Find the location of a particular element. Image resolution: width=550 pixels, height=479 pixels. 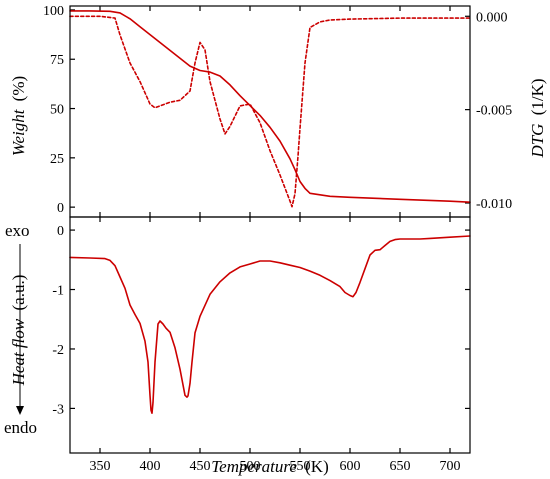

bottom-ylabel-name: Heat flow is located at coordinates (18, 352).